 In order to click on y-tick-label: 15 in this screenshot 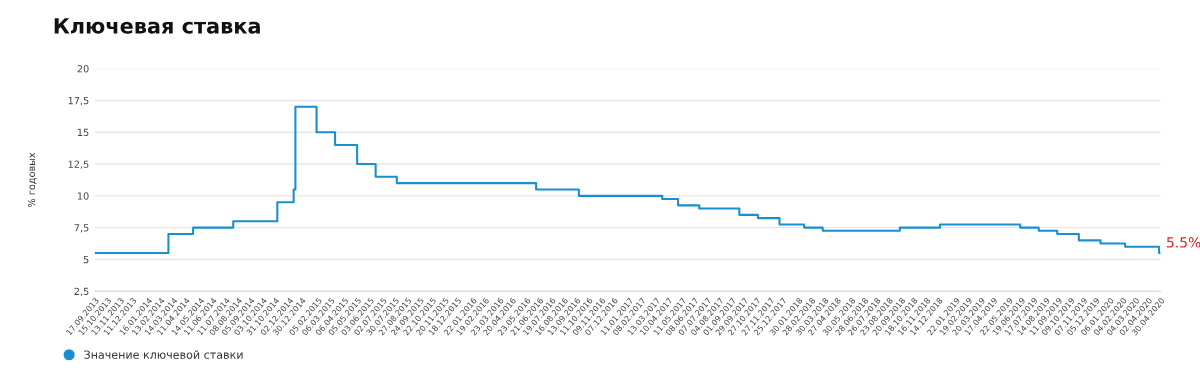, I will do `click(83, 132)`.